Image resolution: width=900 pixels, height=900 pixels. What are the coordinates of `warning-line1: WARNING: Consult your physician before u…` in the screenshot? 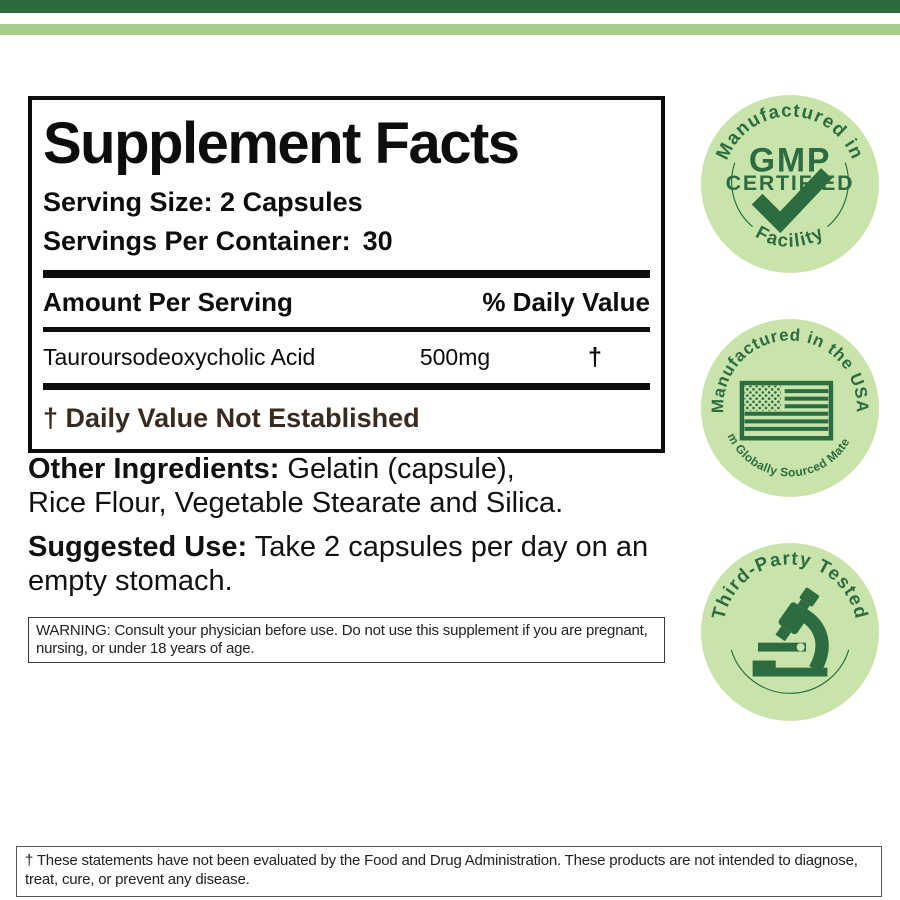 It's located at (342, 630).